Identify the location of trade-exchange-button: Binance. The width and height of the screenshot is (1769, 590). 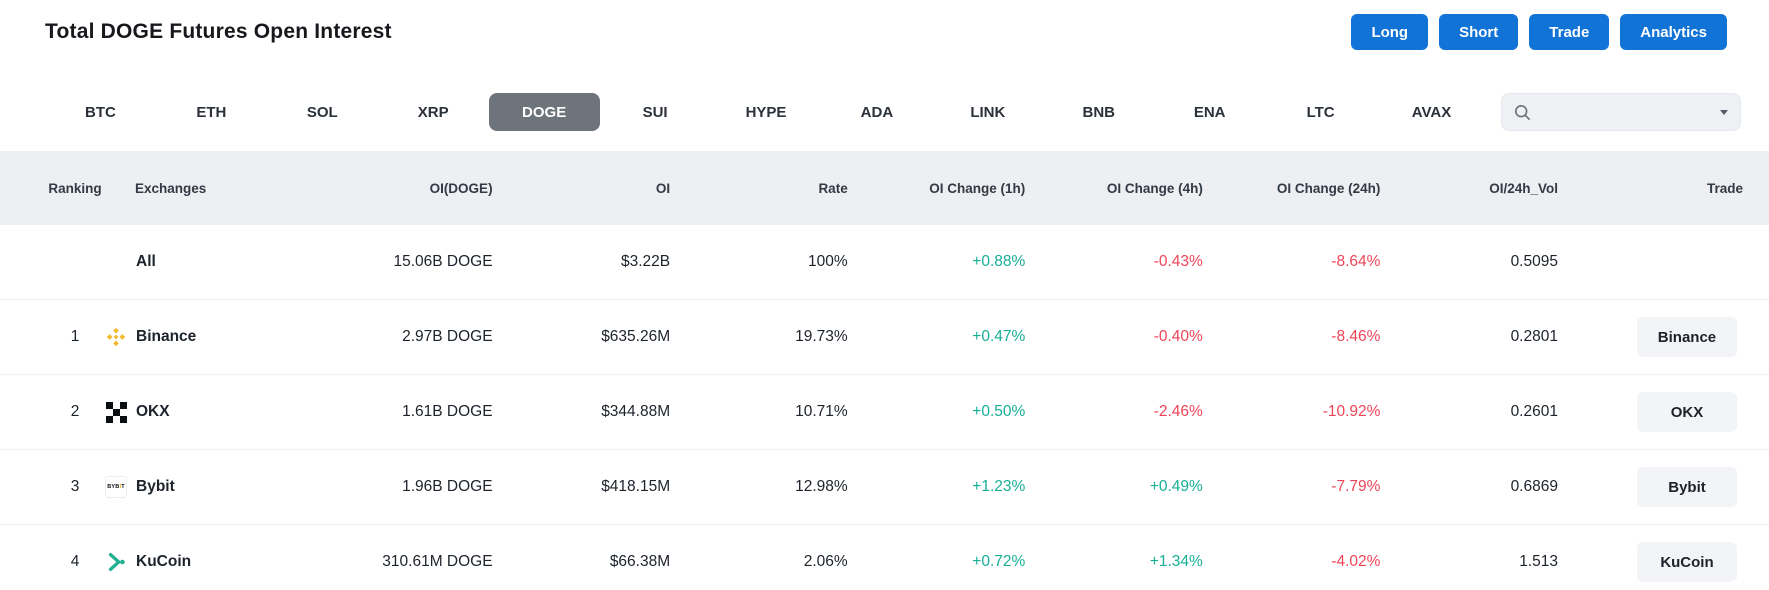
(1686, 337).